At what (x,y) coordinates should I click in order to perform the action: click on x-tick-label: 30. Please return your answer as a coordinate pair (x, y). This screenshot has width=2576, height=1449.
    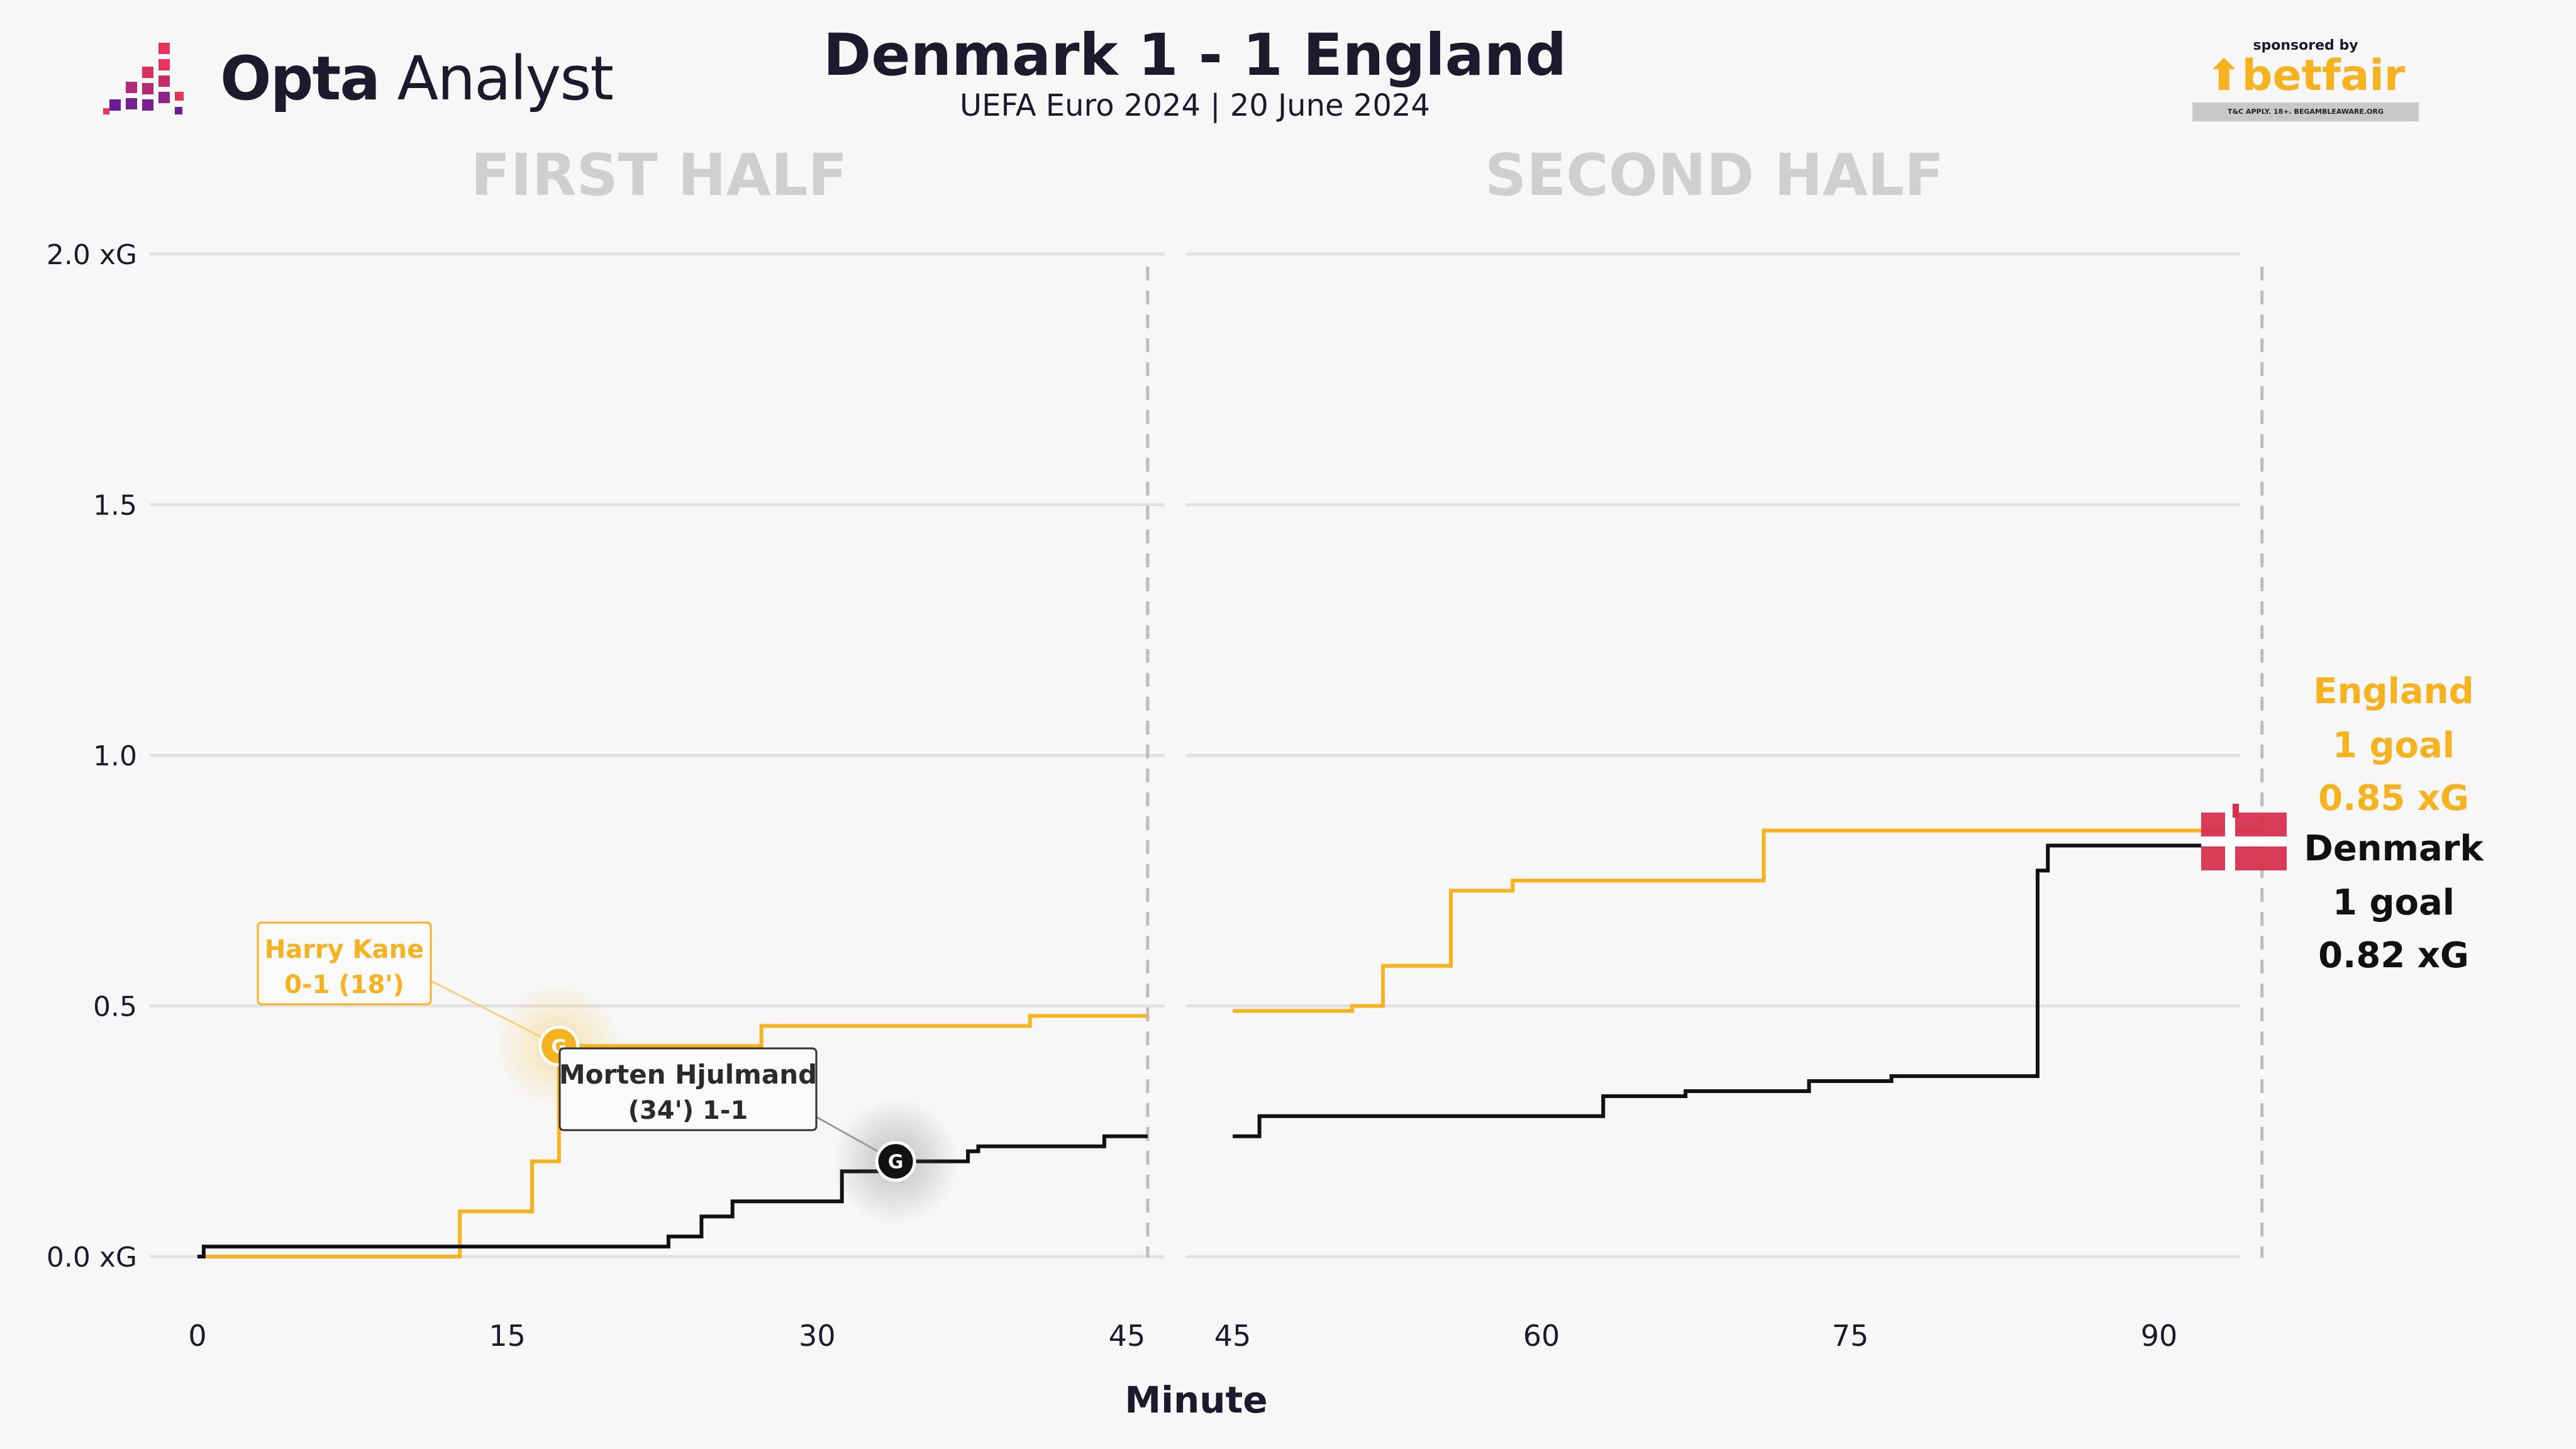
    Looking at the image, I should click on (817, 1336).